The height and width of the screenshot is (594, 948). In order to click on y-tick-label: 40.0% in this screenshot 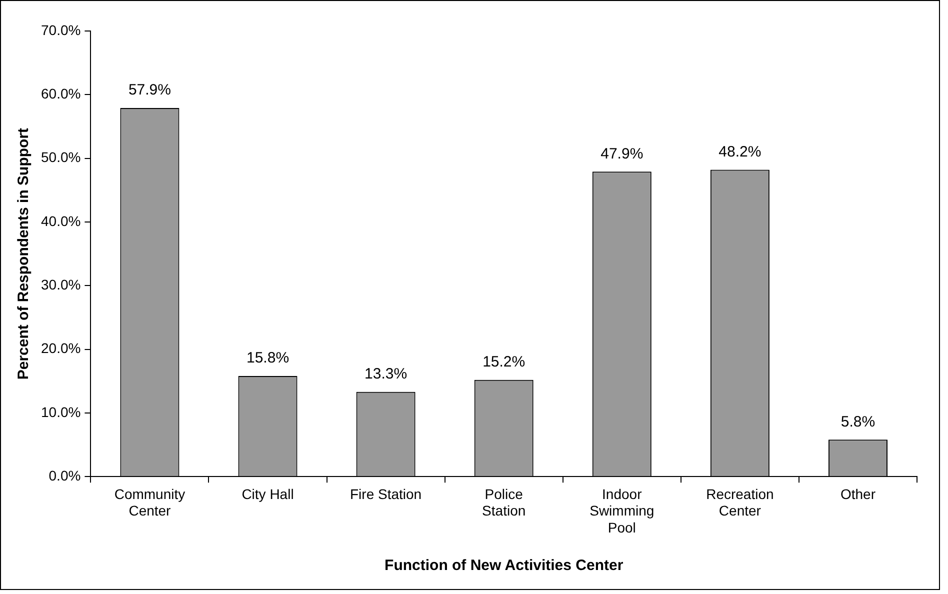, I will do `click(60, 220)`.